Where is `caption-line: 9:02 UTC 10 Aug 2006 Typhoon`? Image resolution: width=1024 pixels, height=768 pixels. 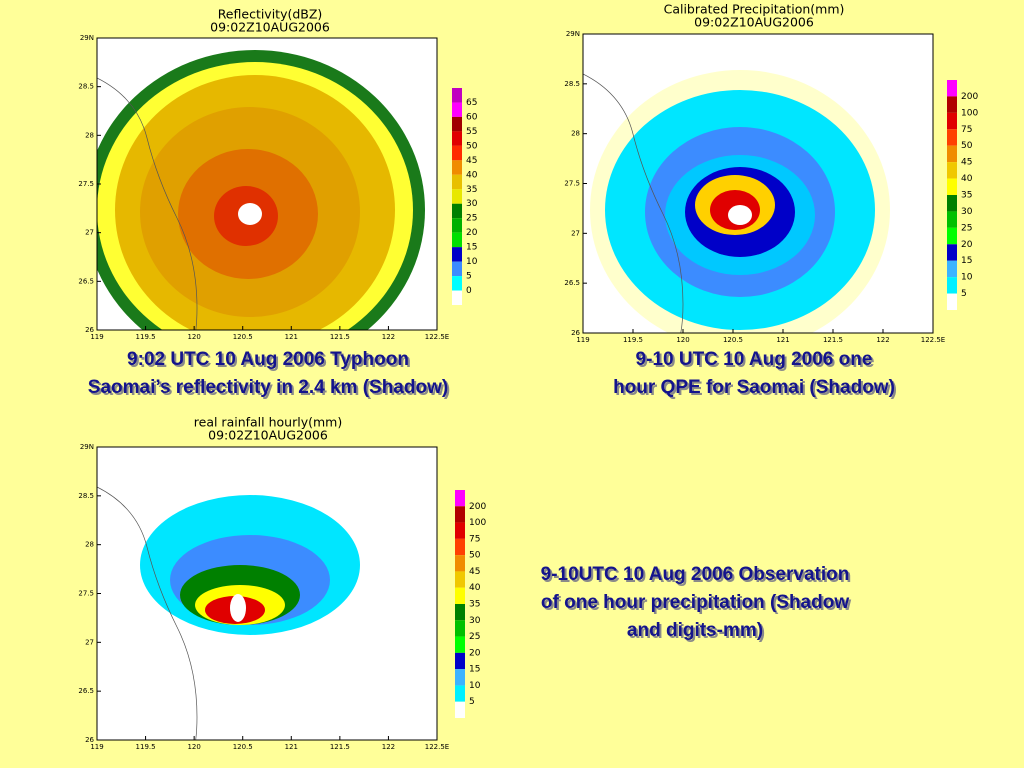 caption-line: 9:02 UTC 10 Aug 2006 Typhoon is located at coordinates (268, 359).